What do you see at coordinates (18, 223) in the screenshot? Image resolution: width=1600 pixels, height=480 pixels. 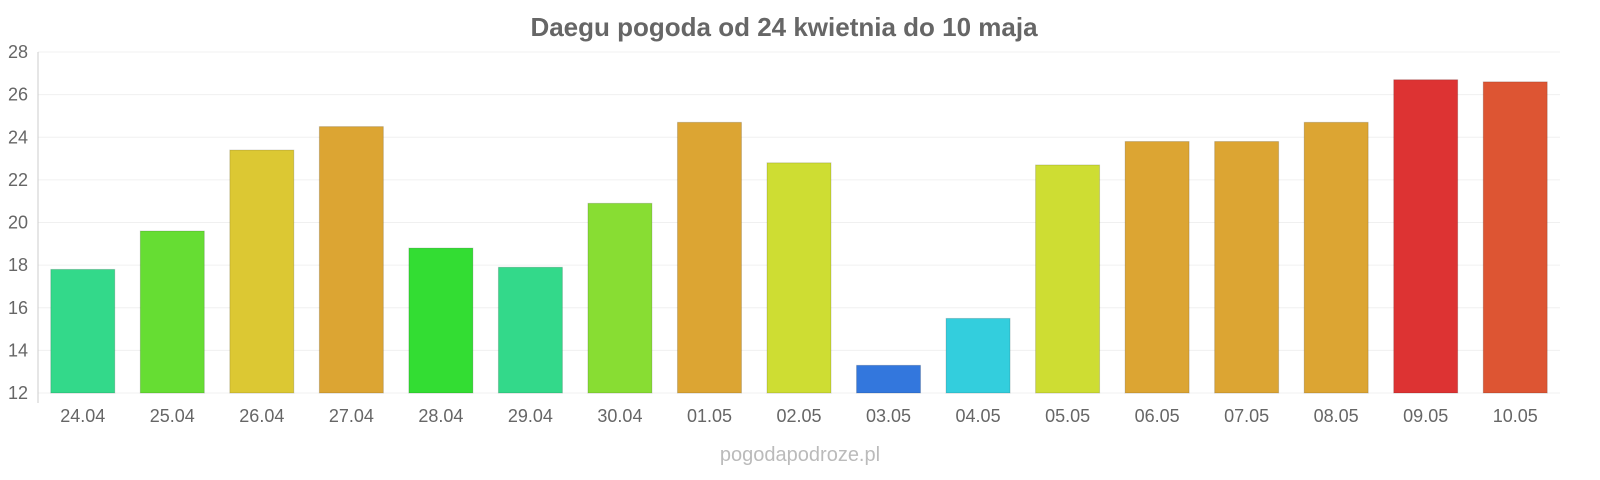 I see `y-tick-label: 20` at bounding box center [18, 223].